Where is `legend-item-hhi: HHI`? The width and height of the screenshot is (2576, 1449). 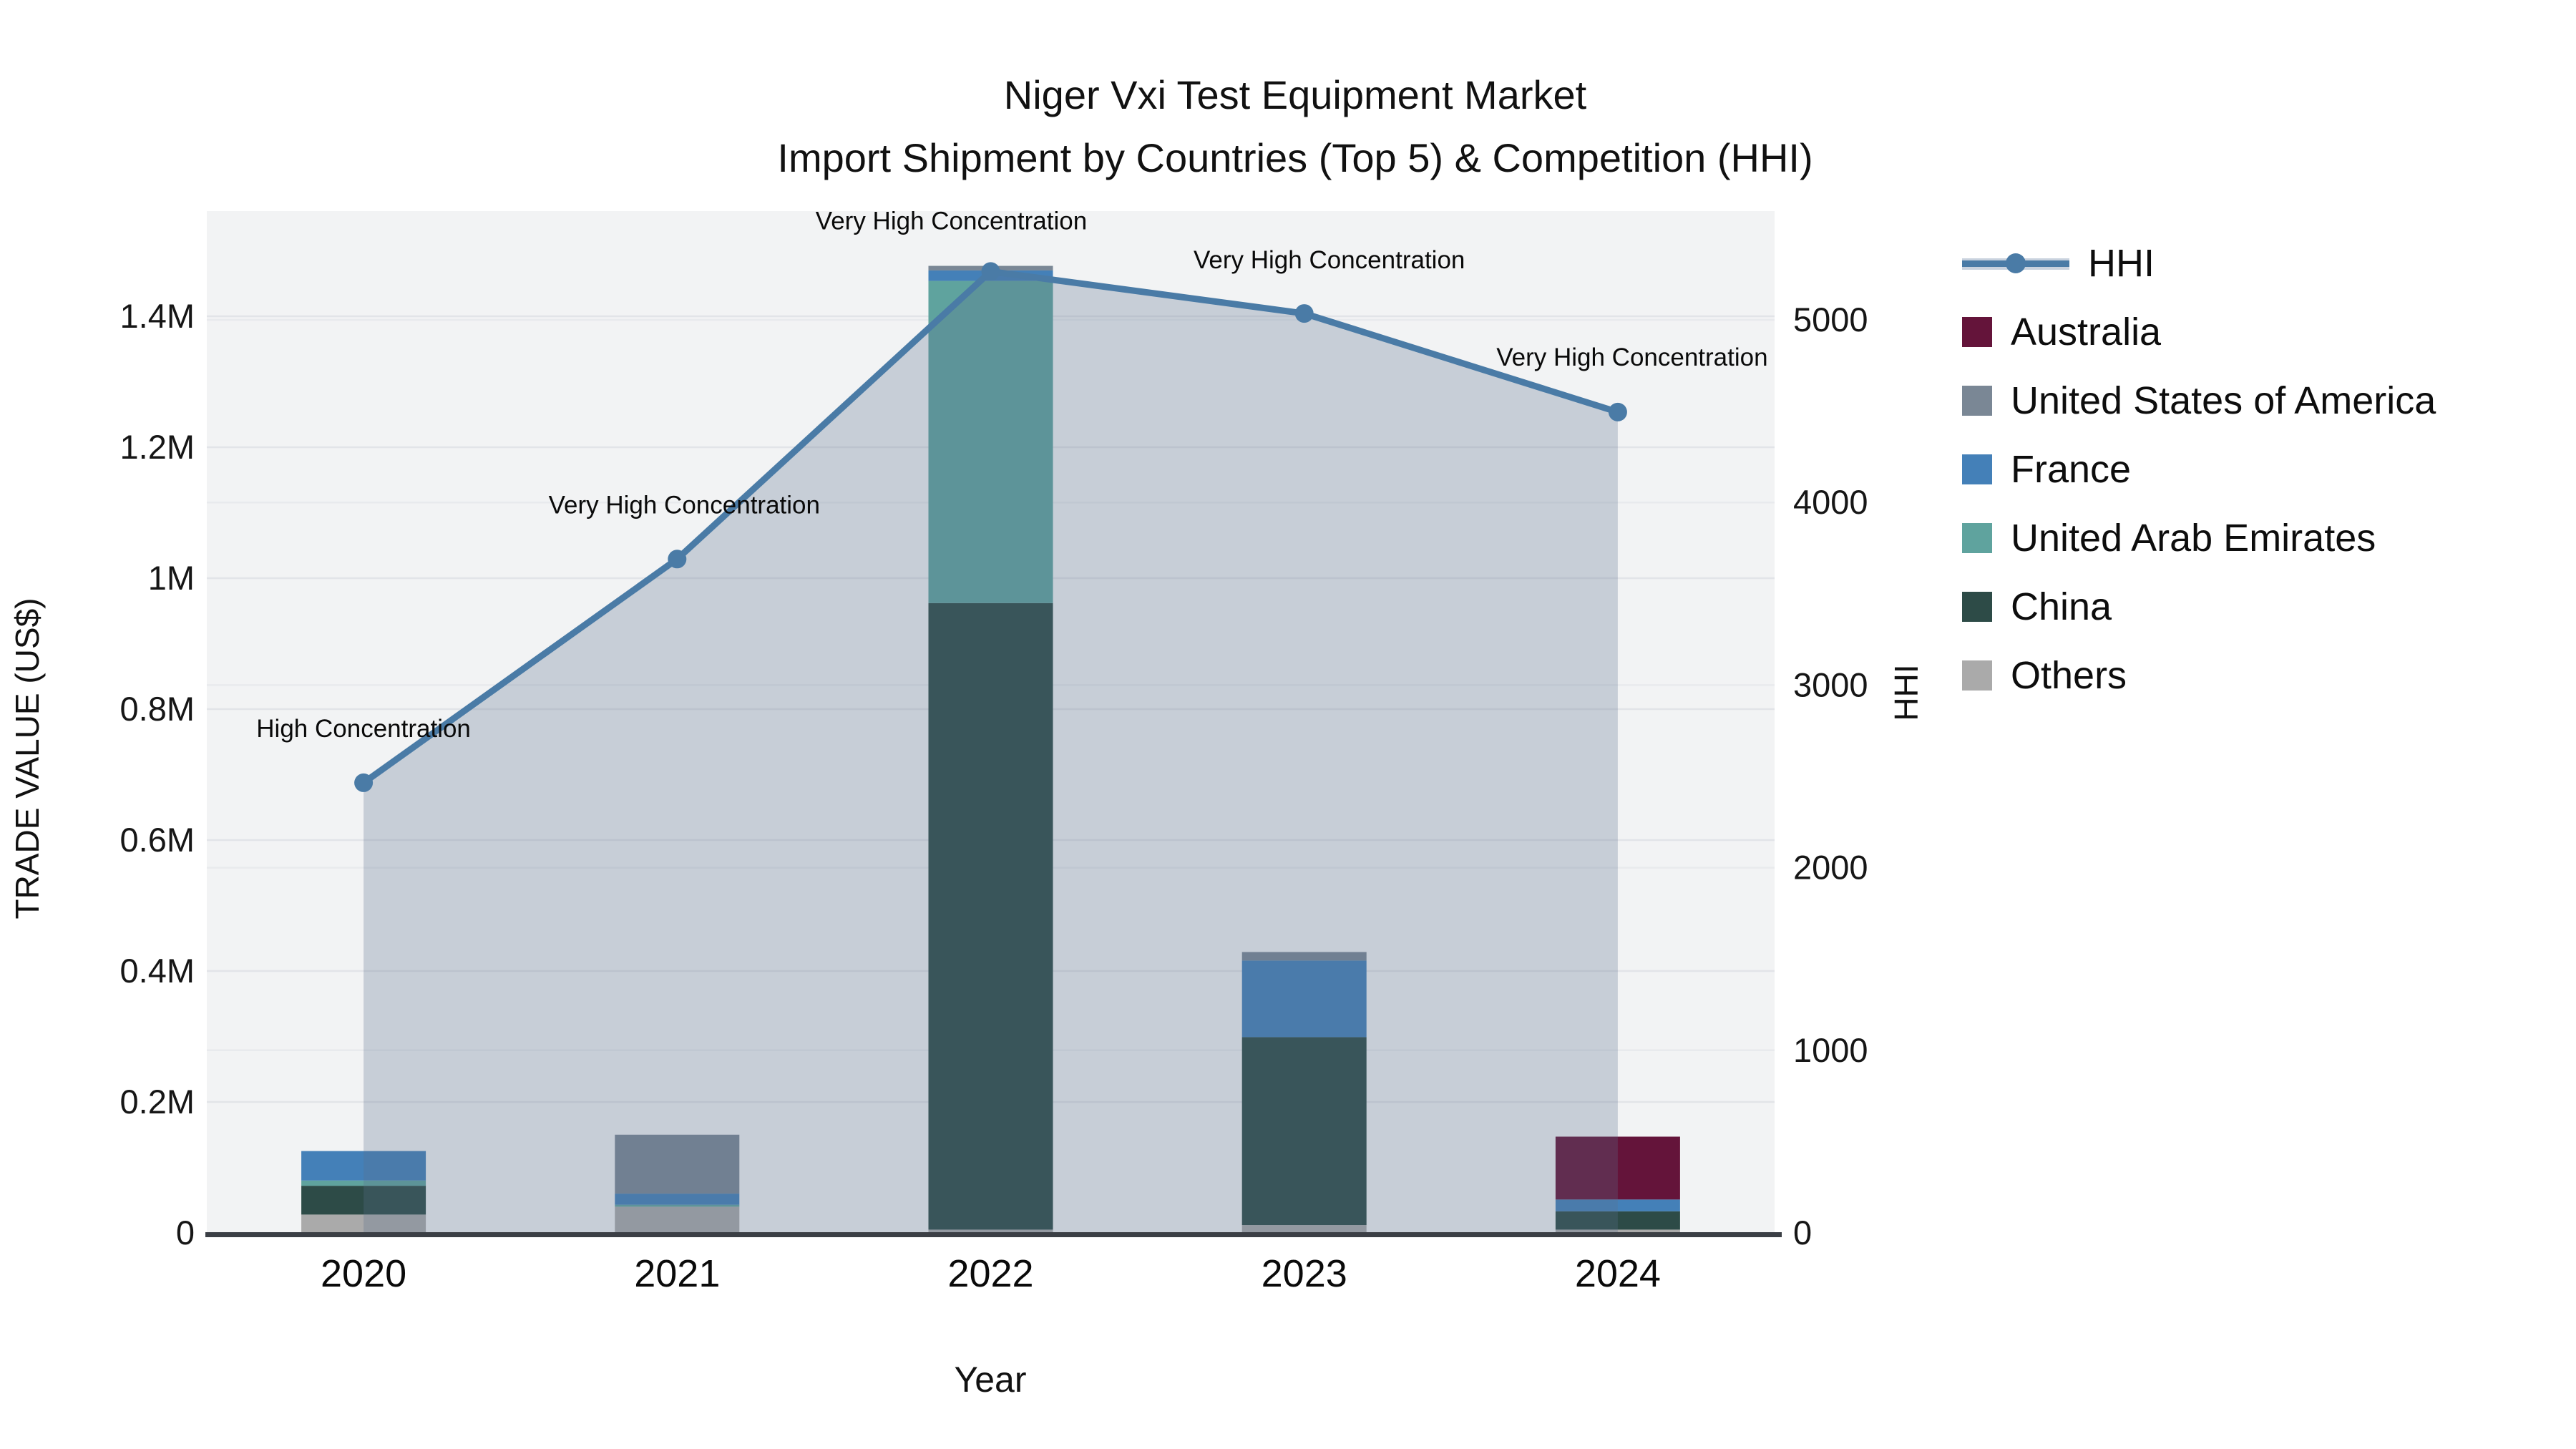
legend-item-hhi: HHI is located at coordinates (2199, 263).